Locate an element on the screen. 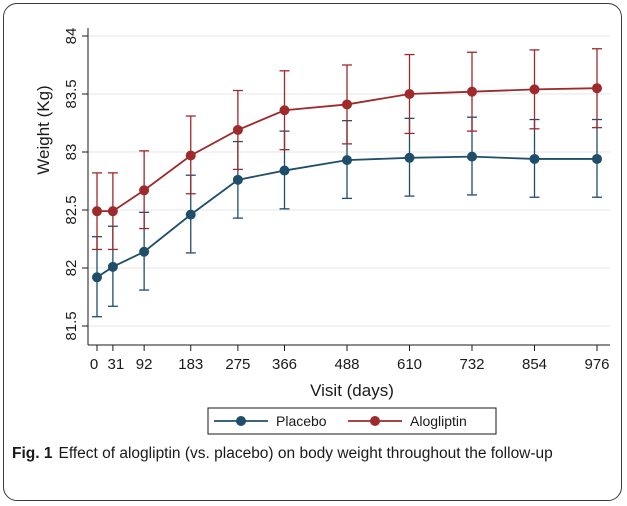 This screenshot has height=506, width=627. x-tick-label: 31 is located at coordinates (116, 364).